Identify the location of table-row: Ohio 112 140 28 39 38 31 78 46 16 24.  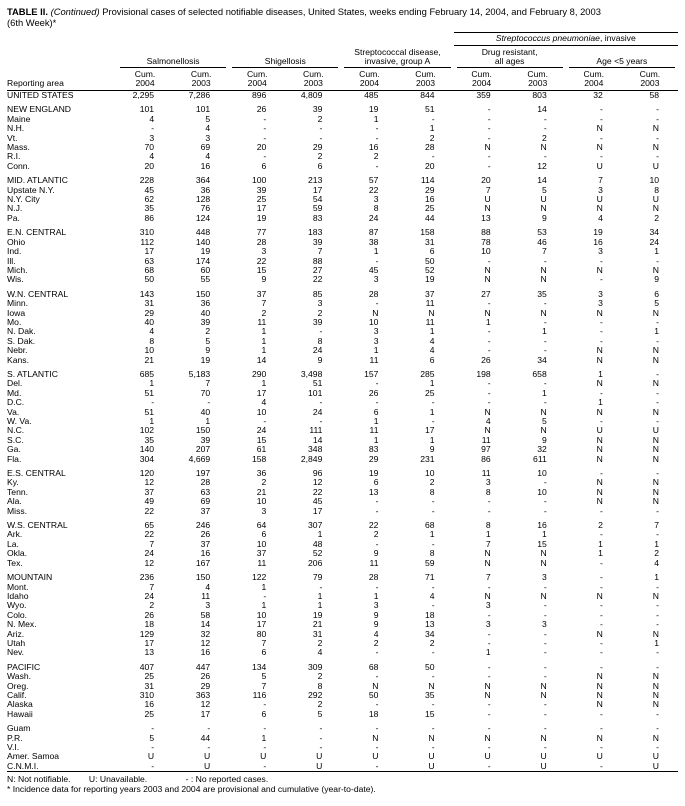
(342, 241).